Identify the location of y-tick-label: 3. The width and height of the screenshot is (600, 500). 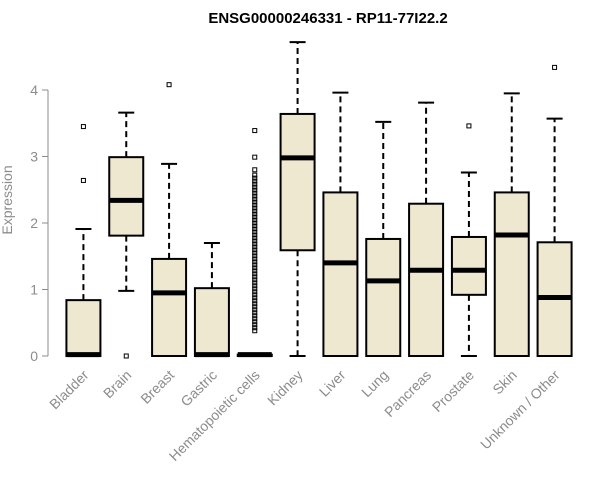
(34, 157).